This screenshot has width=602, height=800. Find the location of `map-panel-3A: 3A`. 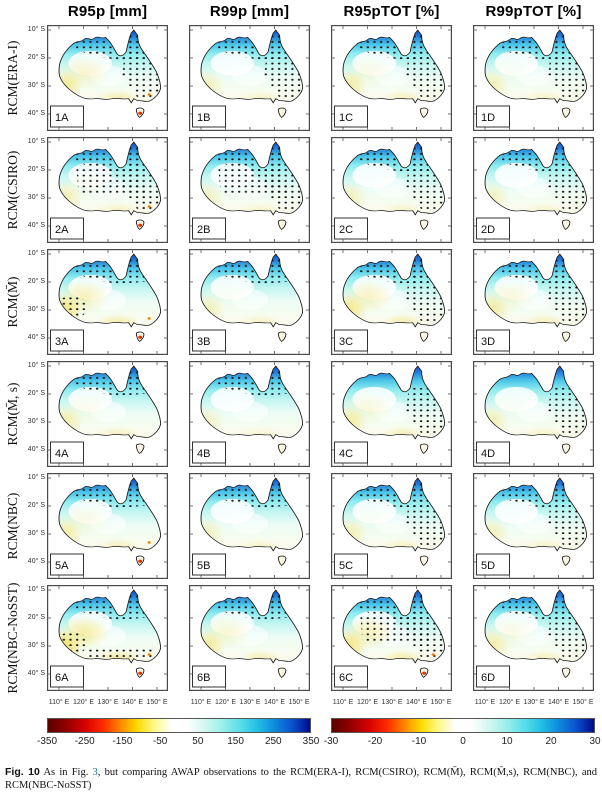

map-panel-3A: 3A is located at coordinates (107, 302).